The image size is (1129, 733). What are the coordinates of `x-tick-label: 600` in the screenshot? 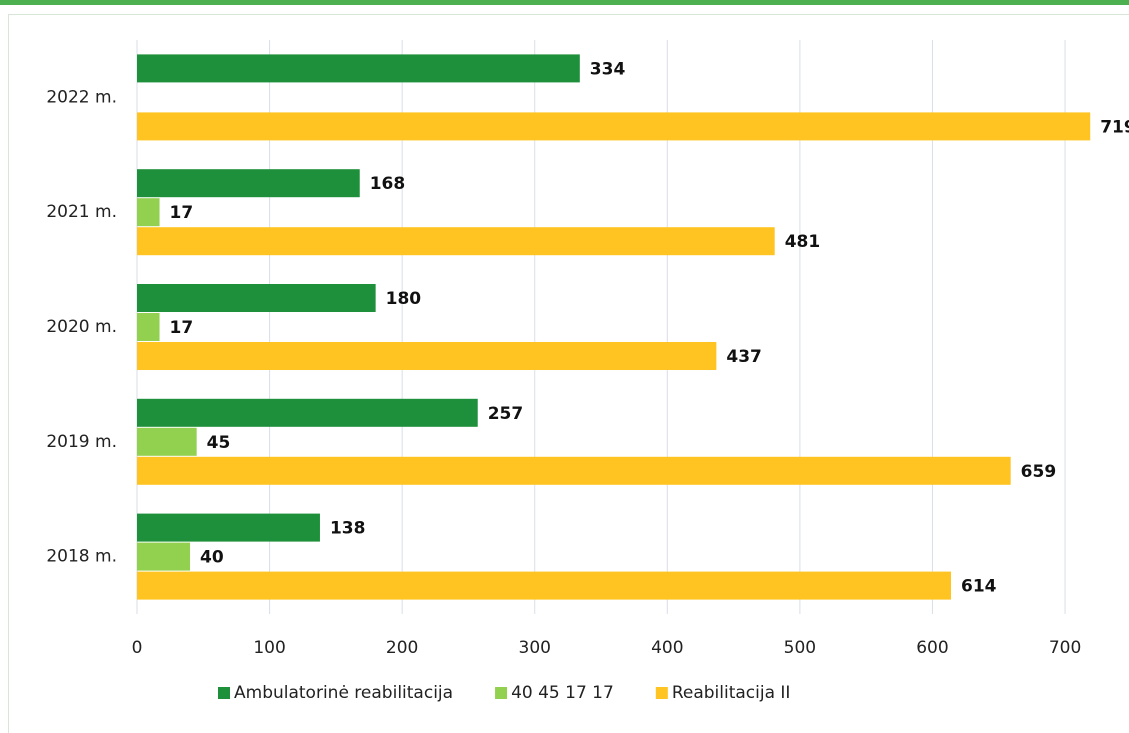 It's located at (932, 648).